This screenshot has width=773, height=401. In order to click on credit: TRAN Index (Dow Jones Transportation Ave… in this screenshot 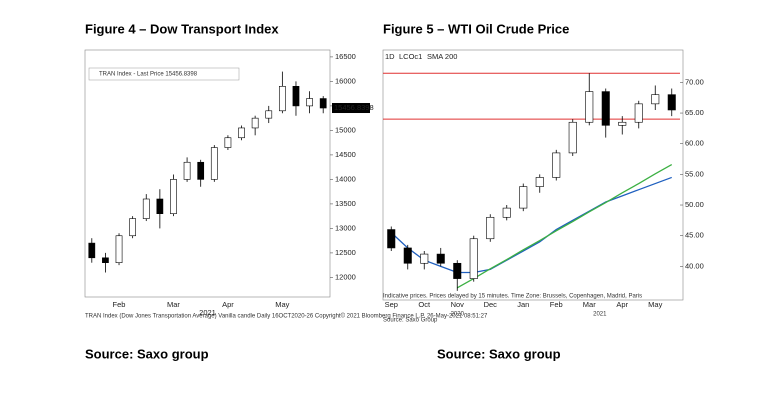, I will do `click(286, 316)`.